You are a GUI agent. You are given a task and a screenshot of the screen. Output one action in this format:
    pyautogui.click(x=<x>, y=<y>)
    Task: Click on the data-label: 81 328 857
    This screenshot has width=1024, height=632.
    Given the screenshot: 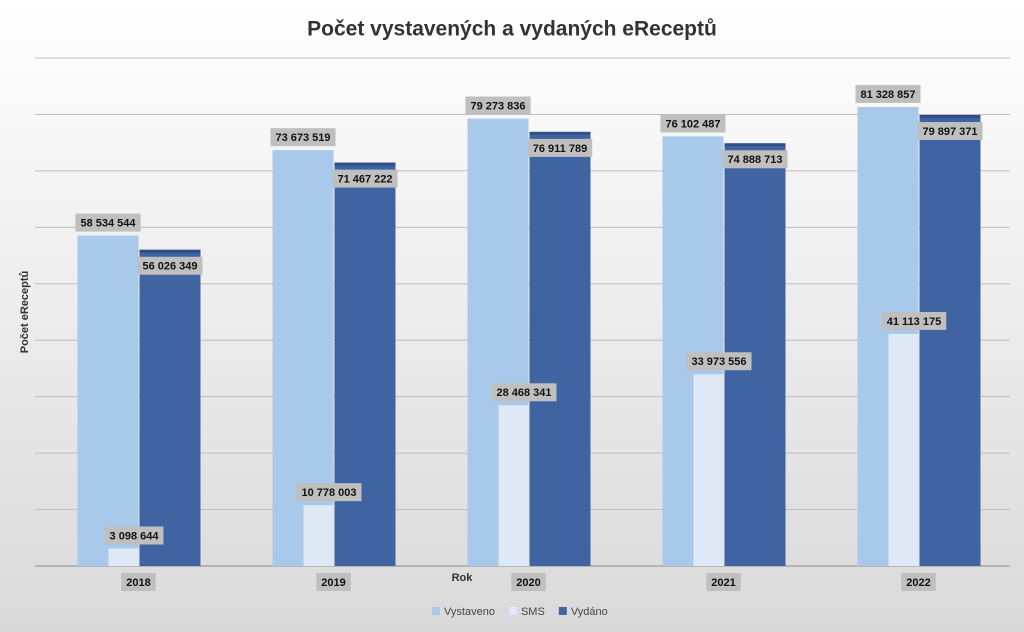 What is the action you would take?
    pyautogui.click(x=887, y=95)
    